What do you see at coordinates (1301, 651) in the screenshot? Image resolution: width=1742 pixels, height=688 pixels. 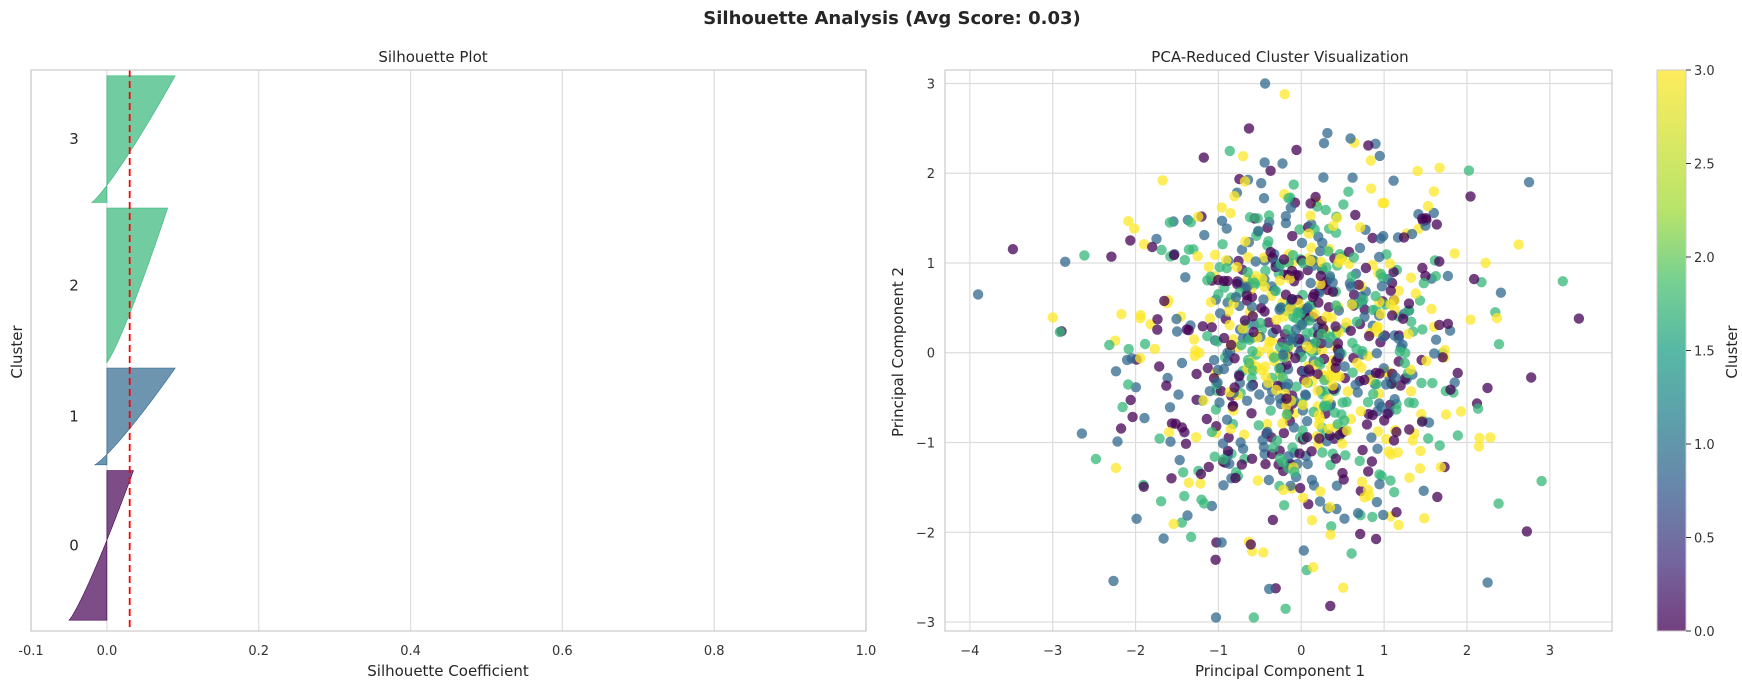 I see `pca-x-tick-label: 0` at bounding box center [1301, 651].